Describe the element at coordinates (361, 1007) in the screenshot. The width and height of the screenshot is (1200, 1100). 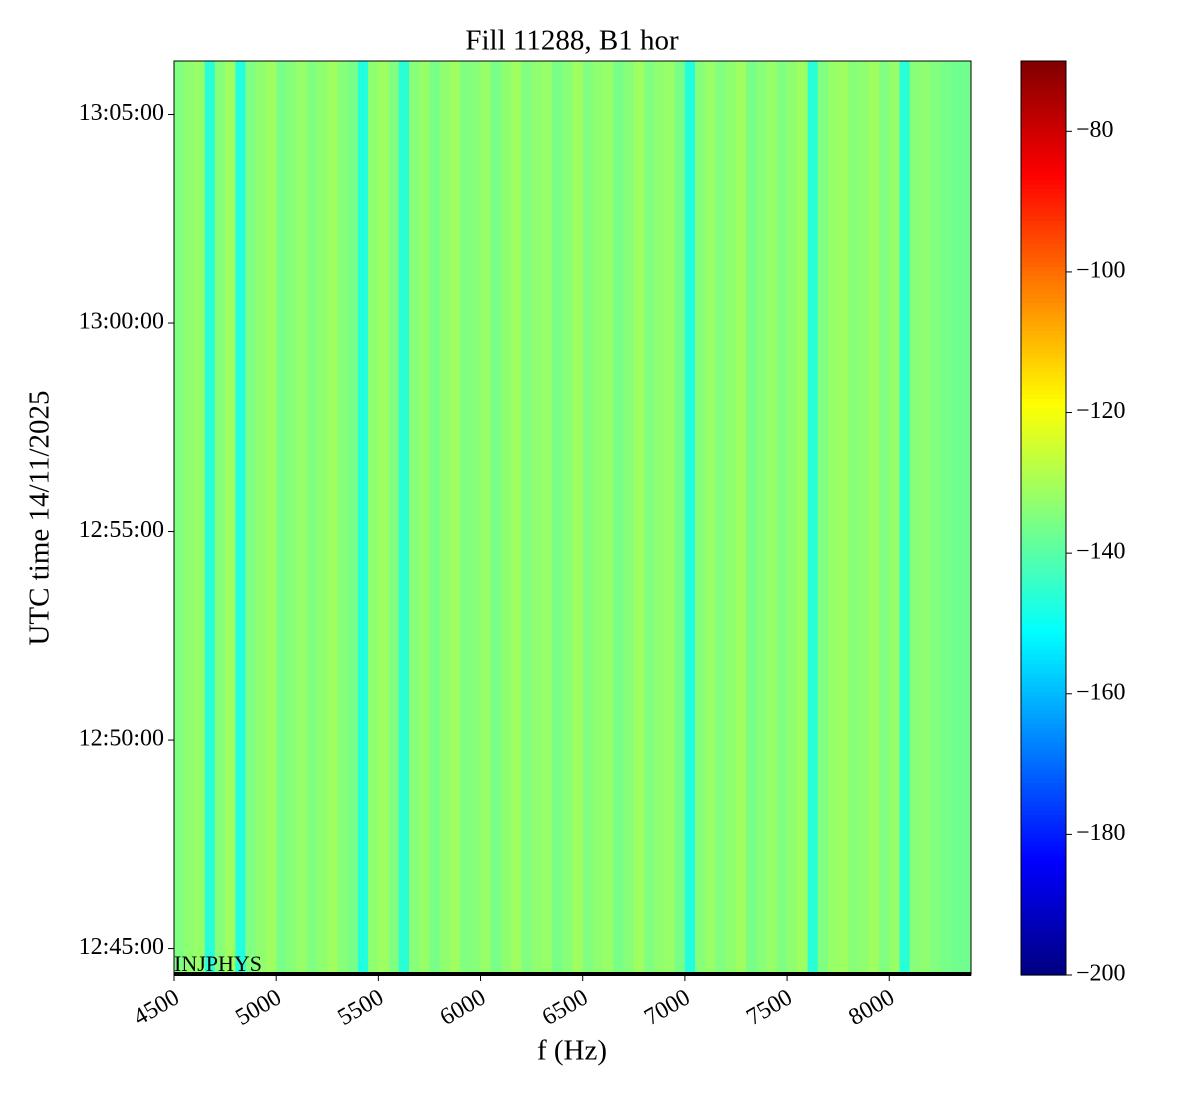
I see `x-tick-label: 5500` at that location.